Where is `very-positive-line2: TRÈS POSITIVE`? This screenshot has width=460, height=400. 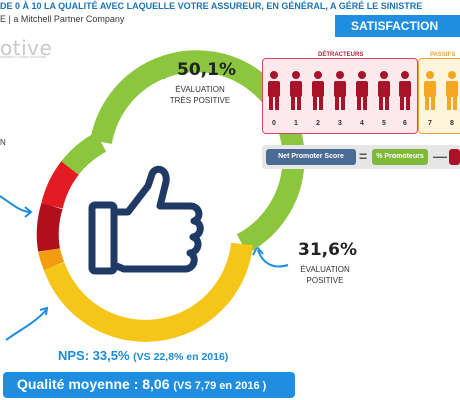 very-positive-line2: TRÈS POSITIVE is located at coordinates (200, 100).